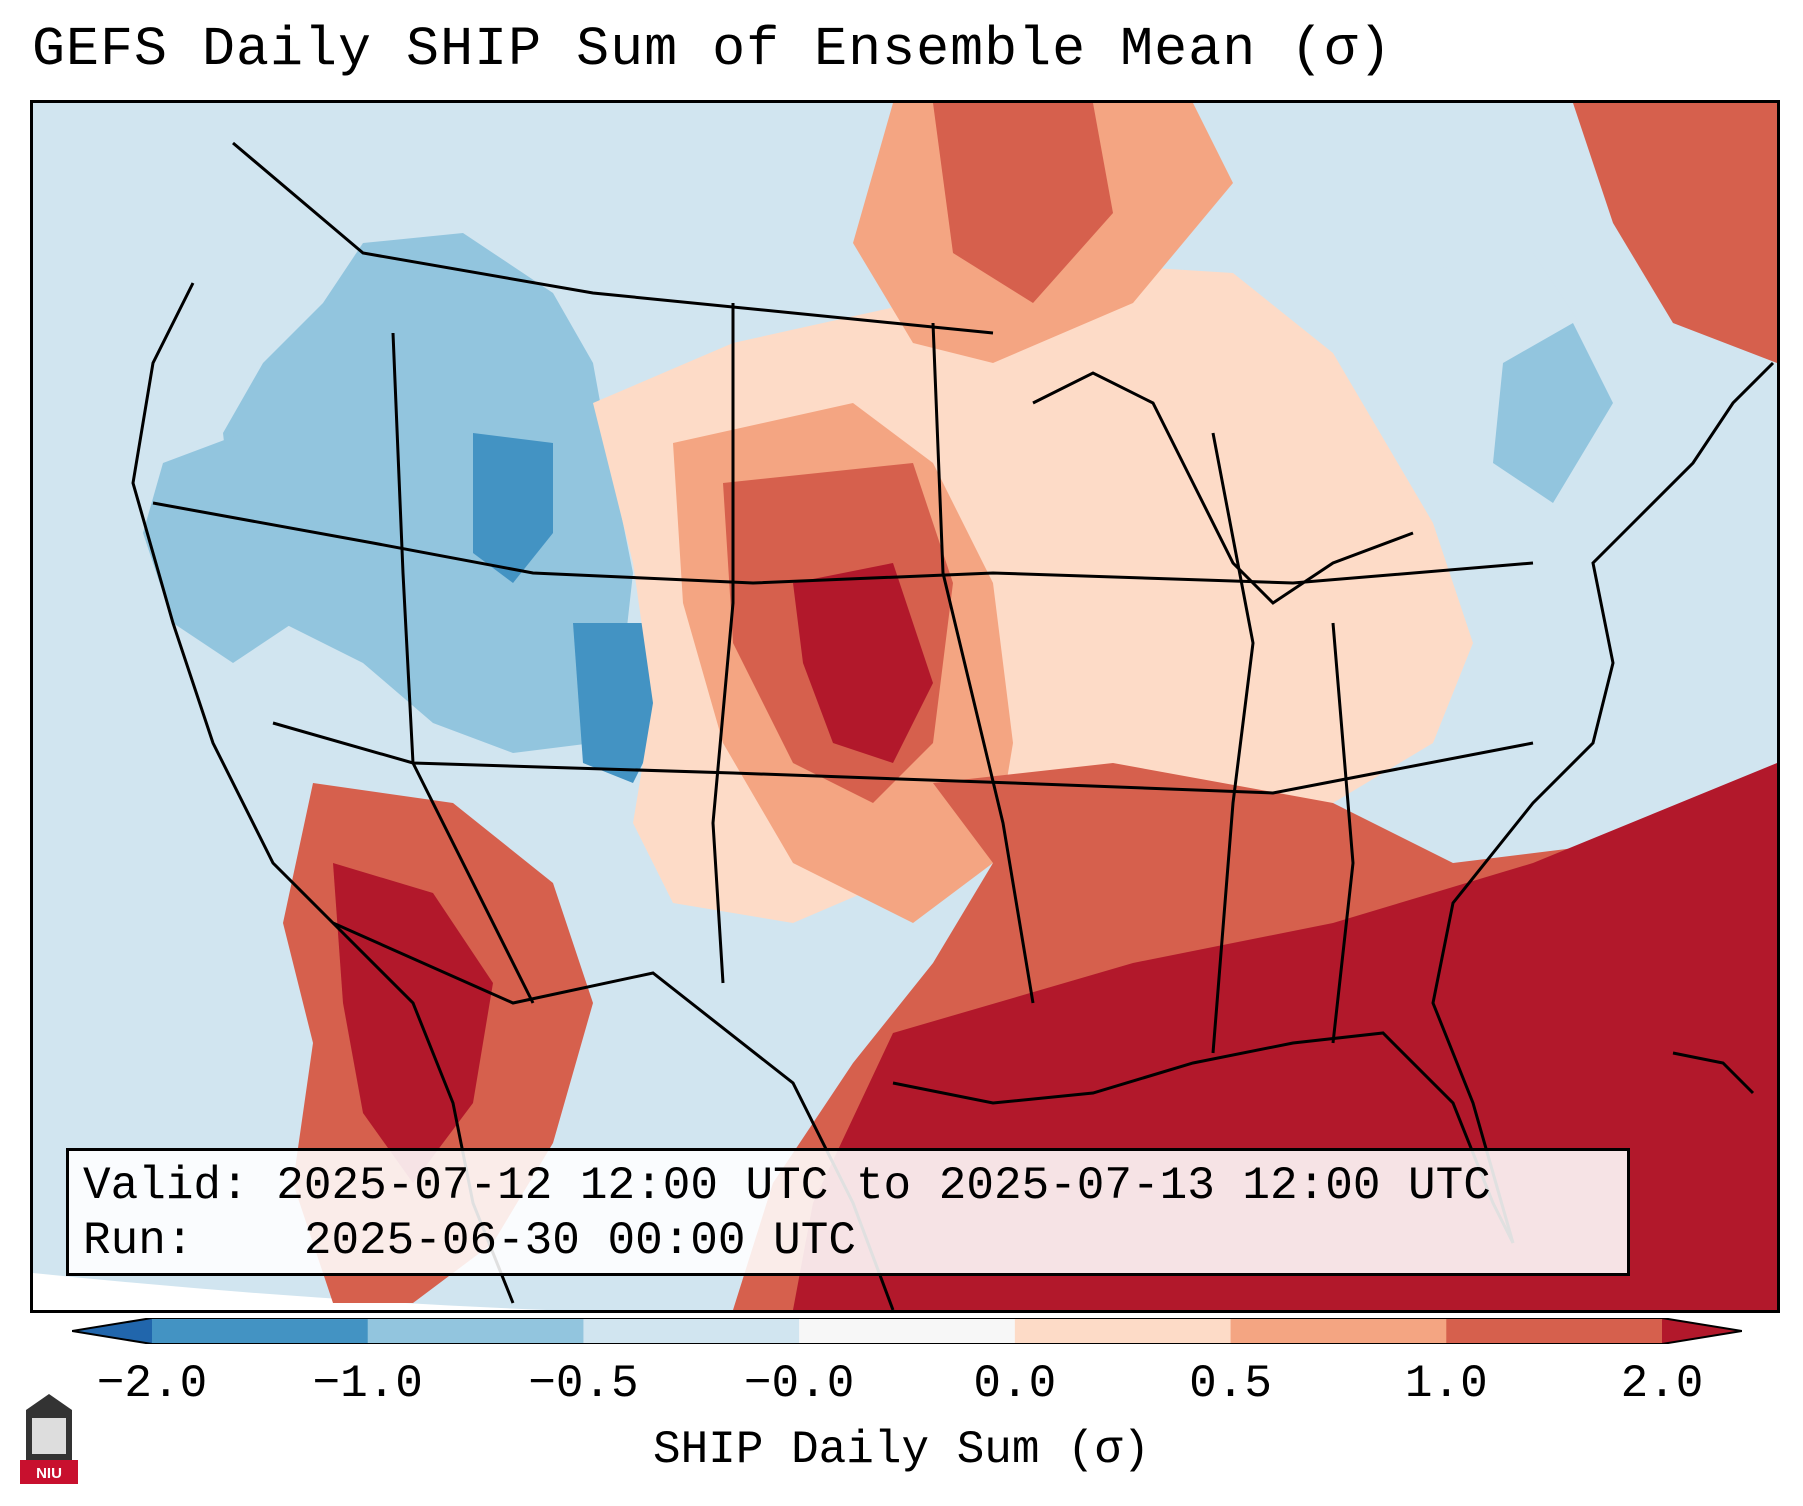 The image size is (1803, 1506). What do you see at coordinates (138, 1241) in the screenshot?
I see `run-label: Run:` at bounding box center [138, 1241].